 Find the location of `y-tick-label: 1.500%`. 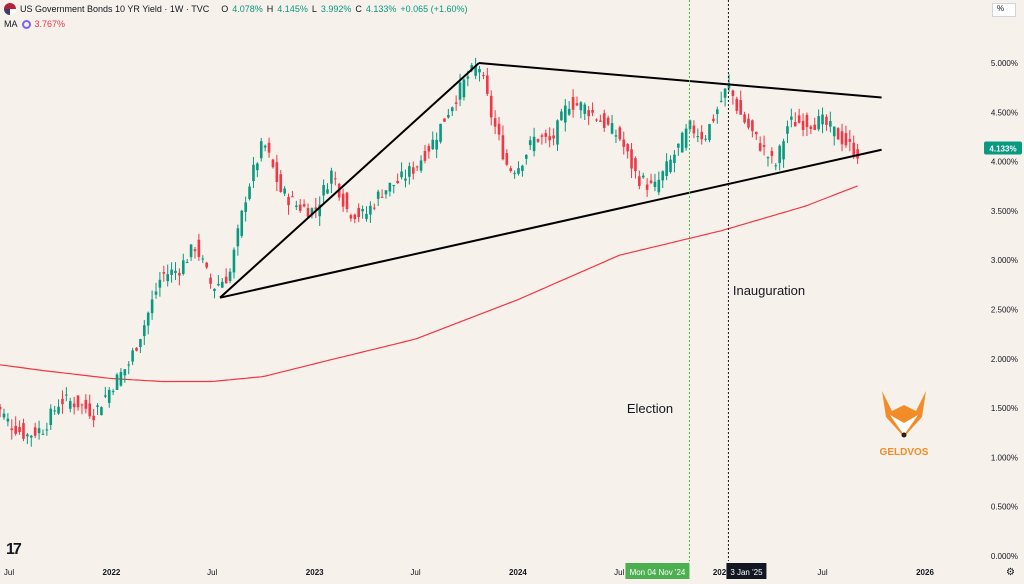

y-tick-label: 1.500% is located at coordinates (1004, 408).